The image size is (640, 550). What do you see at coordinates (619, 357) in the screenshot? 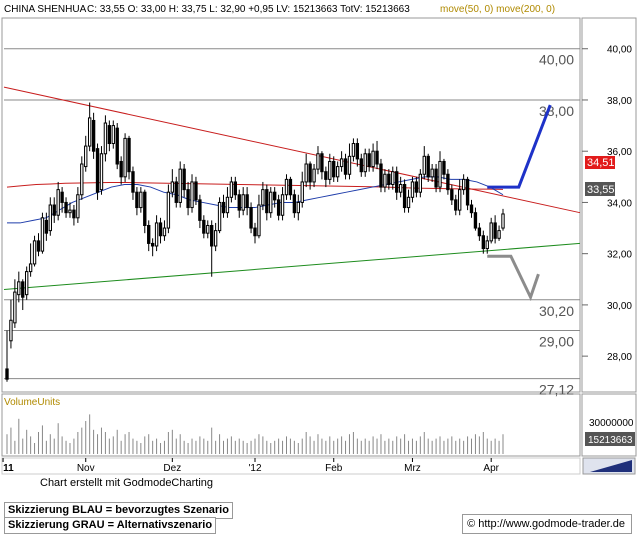
I see `price-tick-label: 28,00` at bounding box center [619, 357].